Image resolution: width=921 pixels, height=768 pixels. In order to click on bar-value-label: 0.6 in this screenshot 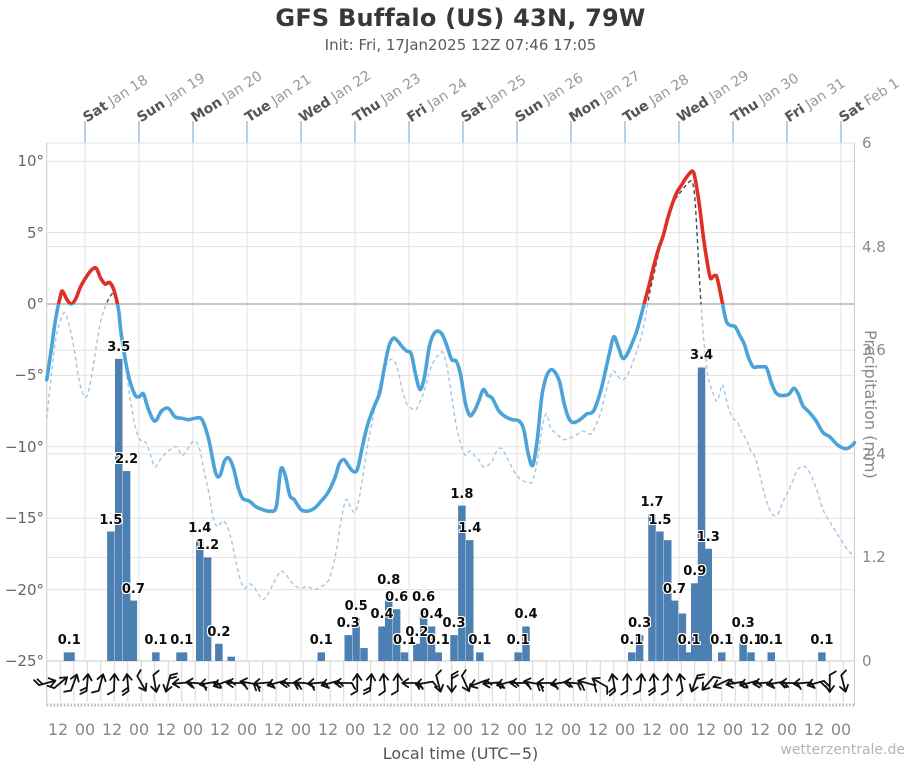, I will do `click(397, 598)`.